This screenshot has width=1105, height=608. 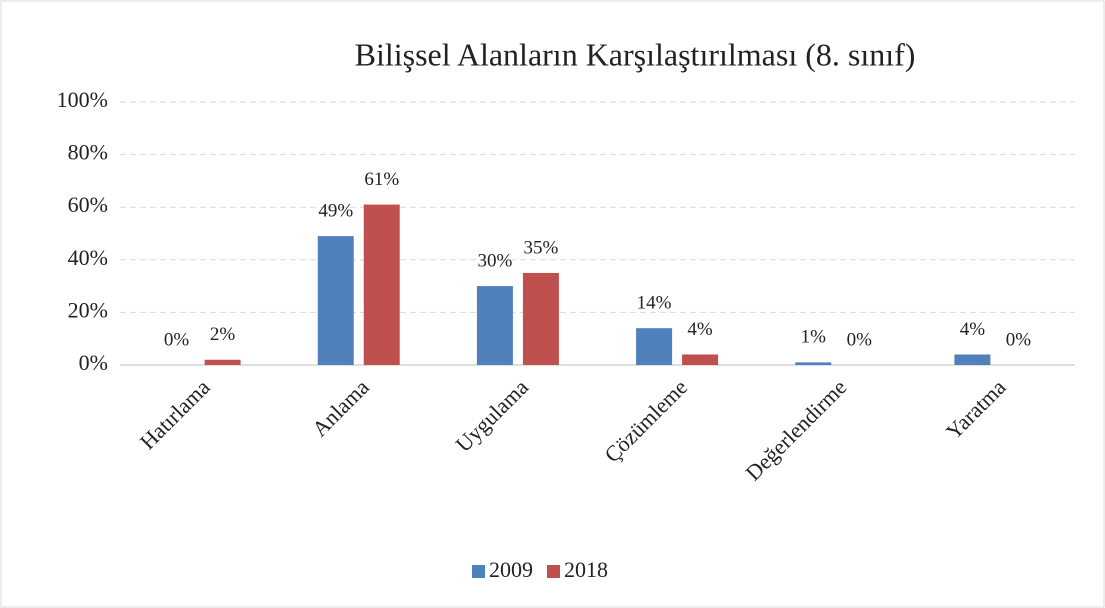 I want to click on data-label: 49%, so click(x=335, y=210).